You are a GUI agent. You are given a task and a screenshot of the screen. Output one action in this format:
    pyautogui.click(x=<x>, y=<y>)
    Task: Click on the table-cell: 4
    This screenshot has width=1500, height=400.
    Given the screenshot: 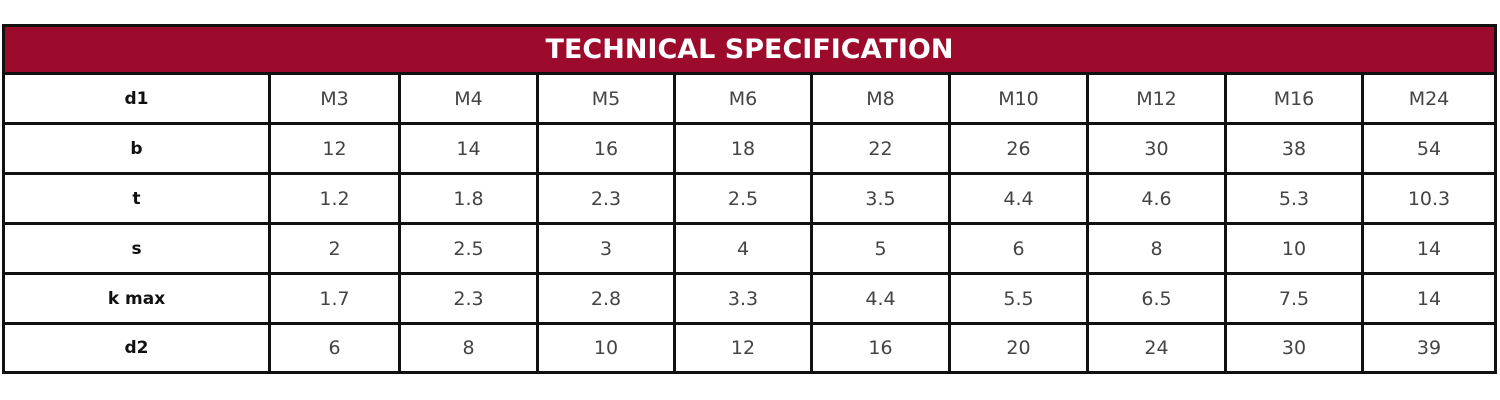 What is the action you would take?
    pyautogui.click(x=744, y=250)
    